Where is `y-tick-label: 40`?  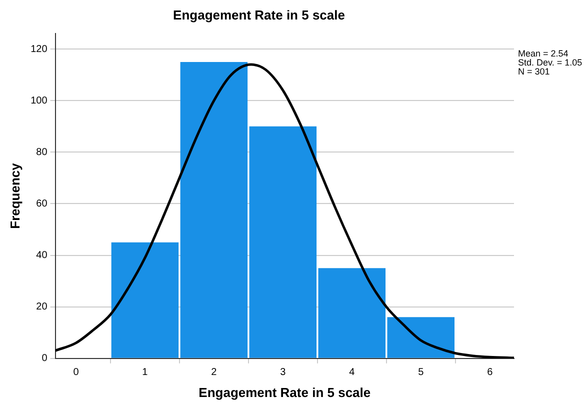
y-tick-label: 40 is located at coordinates (42, 256).